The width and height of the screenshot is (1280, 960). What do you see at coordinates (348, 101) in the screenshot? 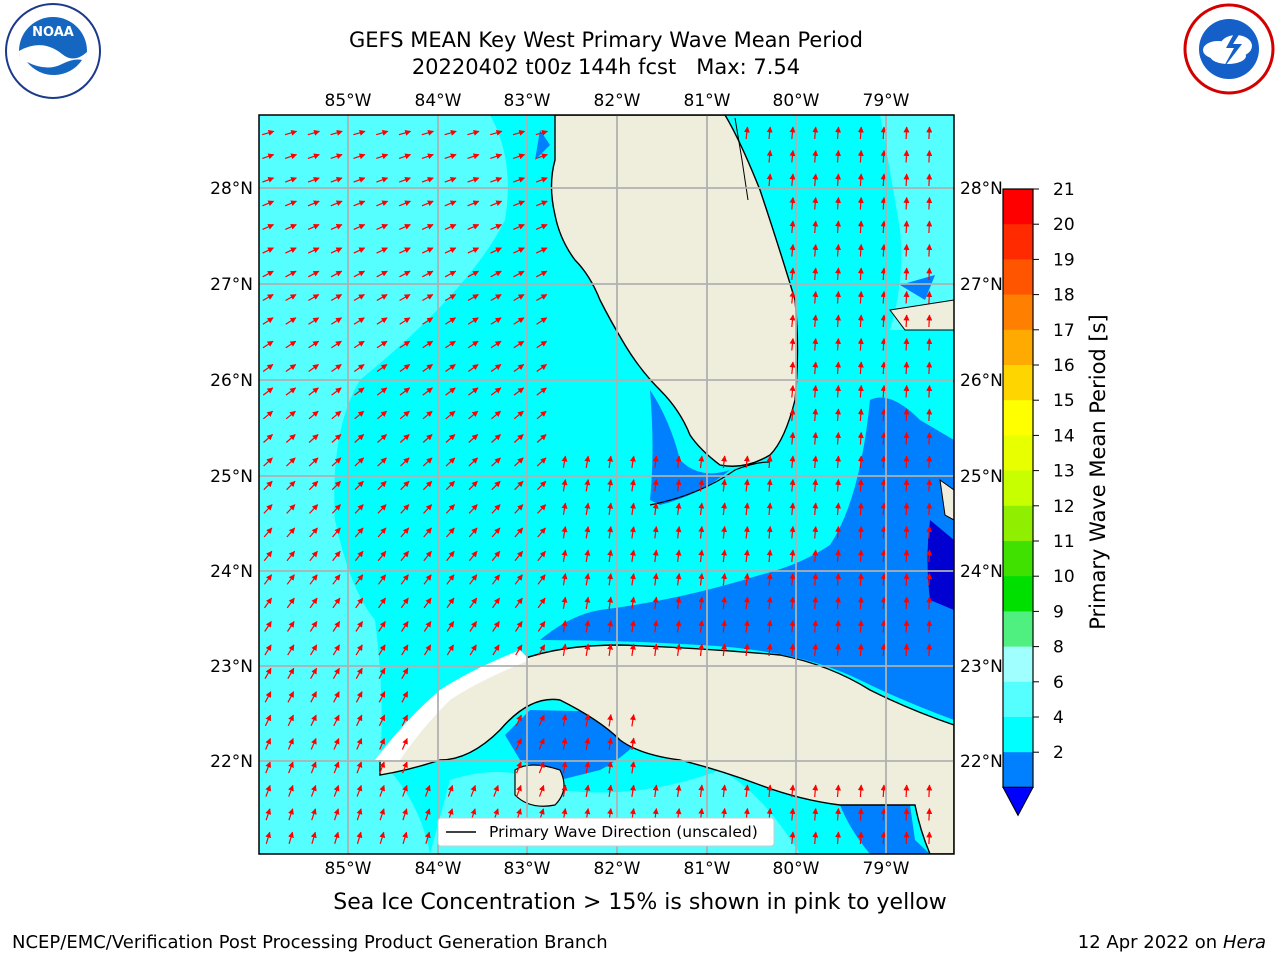
I see `lon-label: 85°W` at bounding box center [348, 101].